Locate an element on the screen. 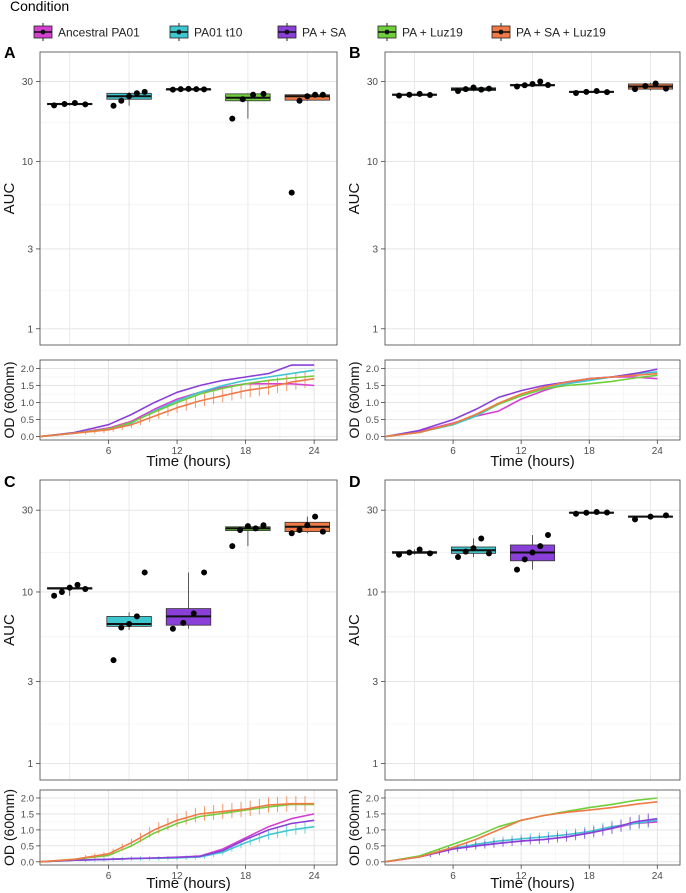 The image size is (686, 893). legend-entry-1: PA01 t10 is located at coordinates (206, 32).